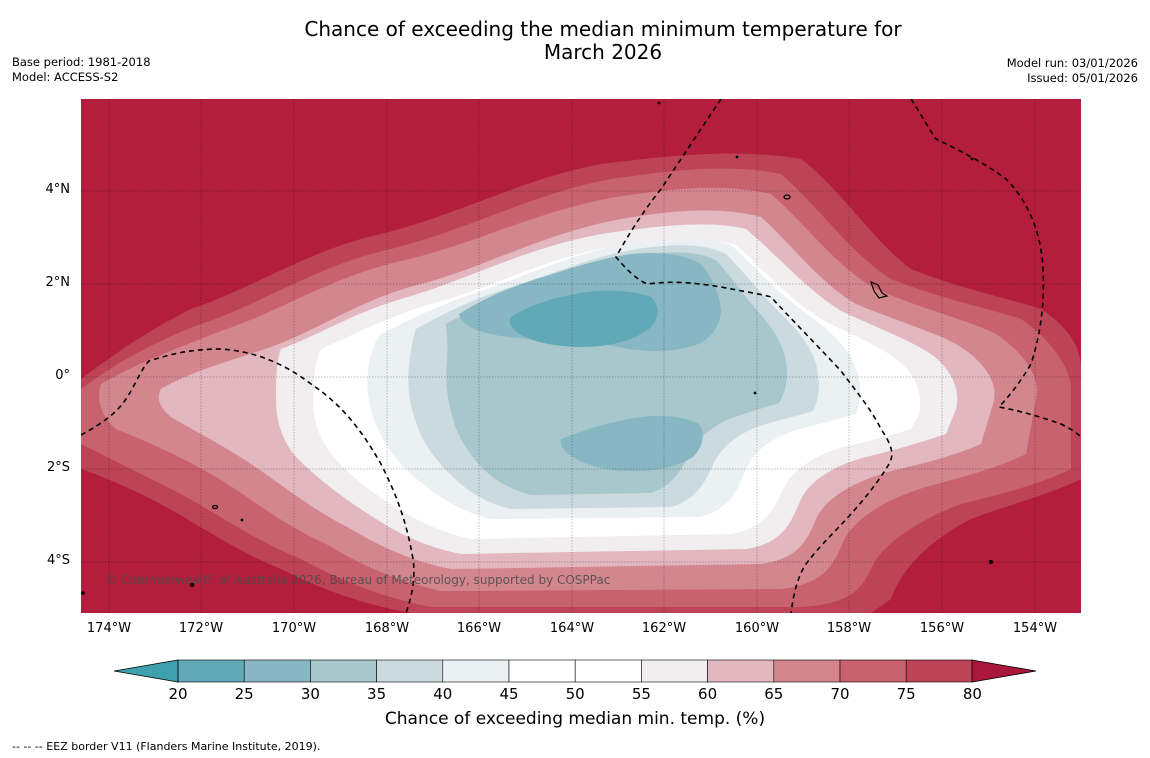 The width and height of the screenshot is (1150, 758). What do you see at coordinates (479, 628) in the screenshot?
I see `lon-label-166w: 166°W` at bounding box center [479, 628].